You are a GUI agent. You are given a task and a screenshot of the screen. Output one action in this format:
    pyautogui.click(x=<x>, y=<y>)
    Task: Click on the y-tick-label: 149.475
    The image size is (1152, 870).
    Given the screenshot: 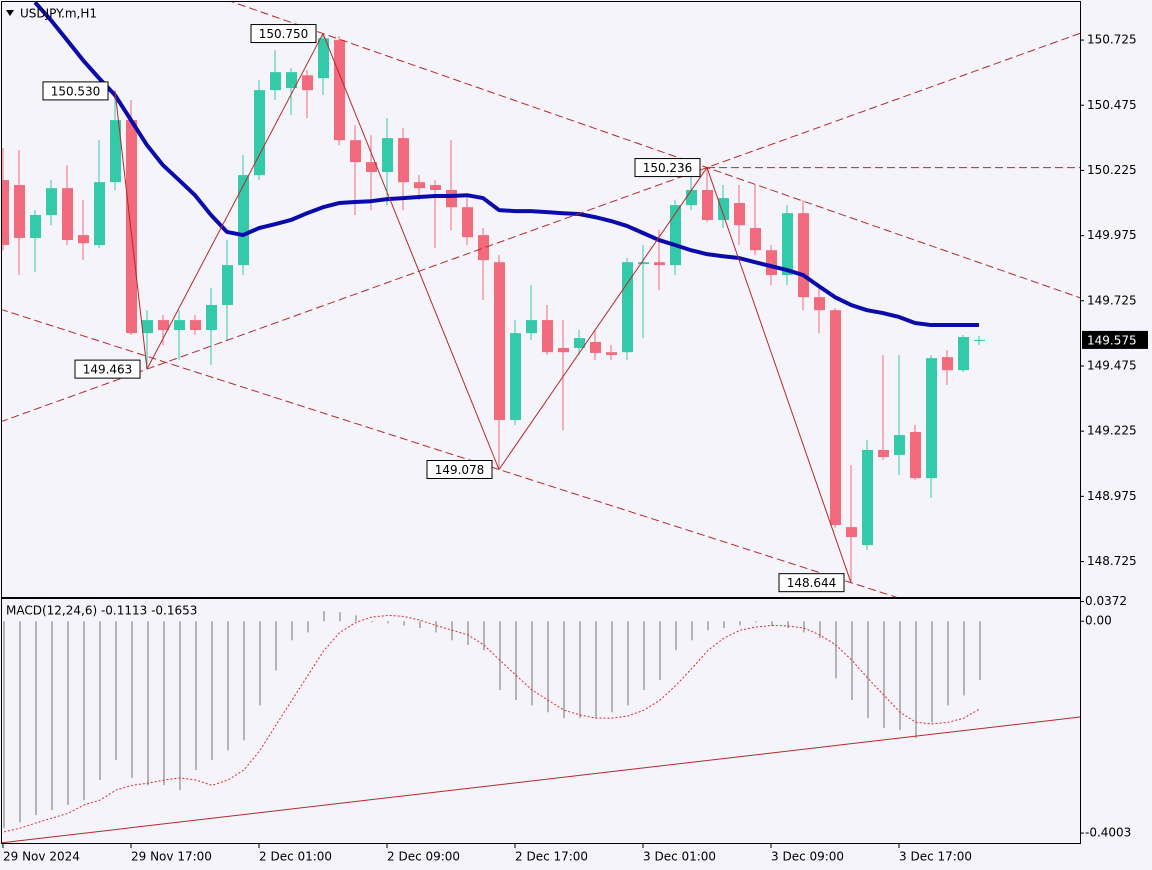 What is the action you would take?
    pyautogui.click(x=1112, y=365)
    